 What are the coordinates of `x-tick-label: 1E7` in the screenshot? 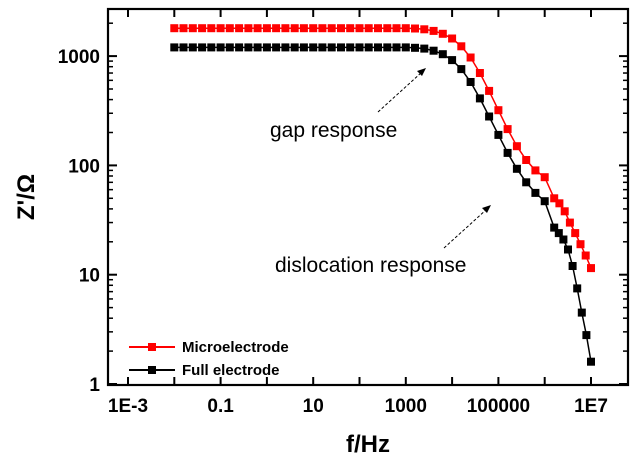 It's located at (591, 406).